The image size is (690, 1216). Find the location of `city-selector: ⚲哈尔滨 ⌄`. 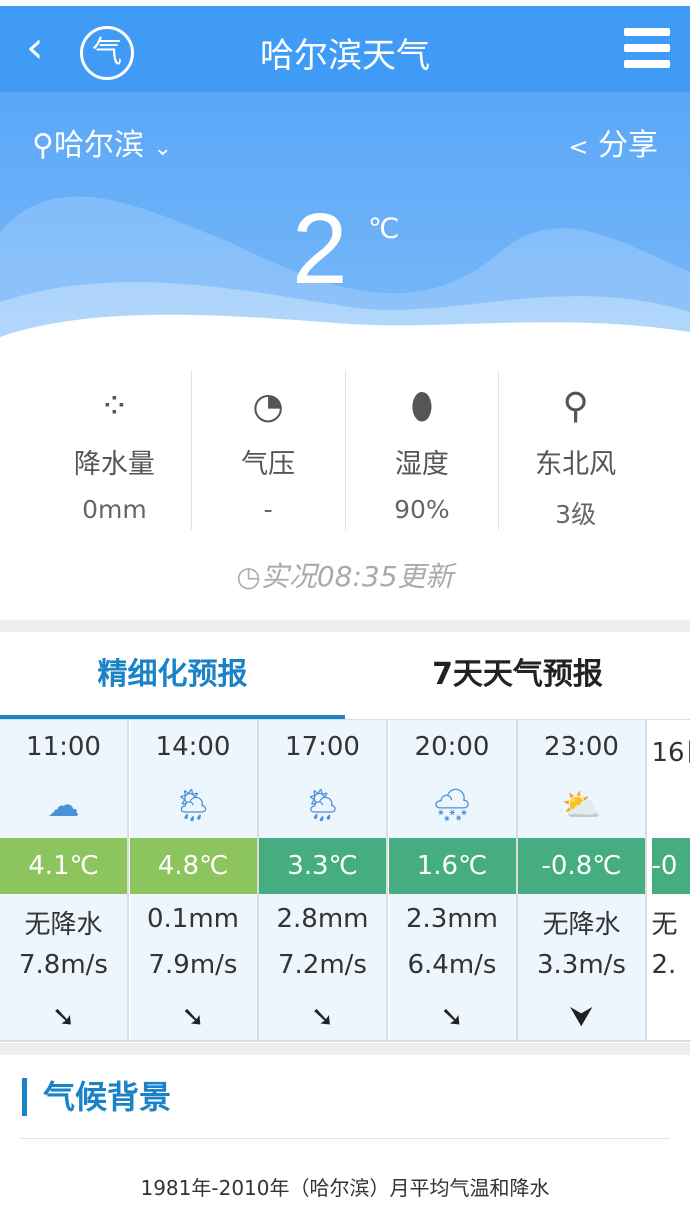

city-selector: ⚲哈尔滨 ⌄ is located at coordinates (102, 142).